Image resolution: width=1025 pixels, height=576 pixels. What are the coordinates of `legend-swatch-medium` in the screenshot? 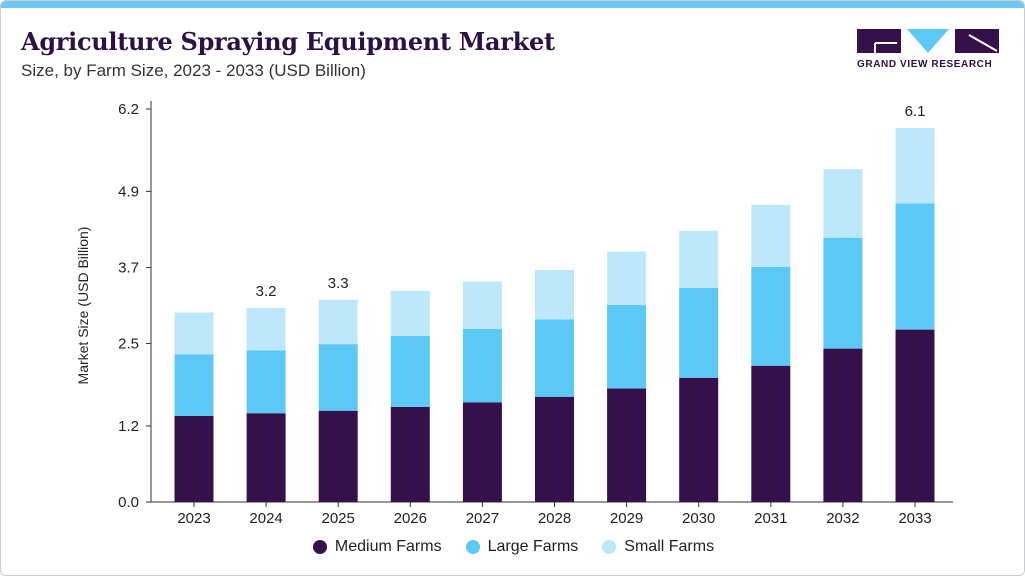 It's located at (319, 547).